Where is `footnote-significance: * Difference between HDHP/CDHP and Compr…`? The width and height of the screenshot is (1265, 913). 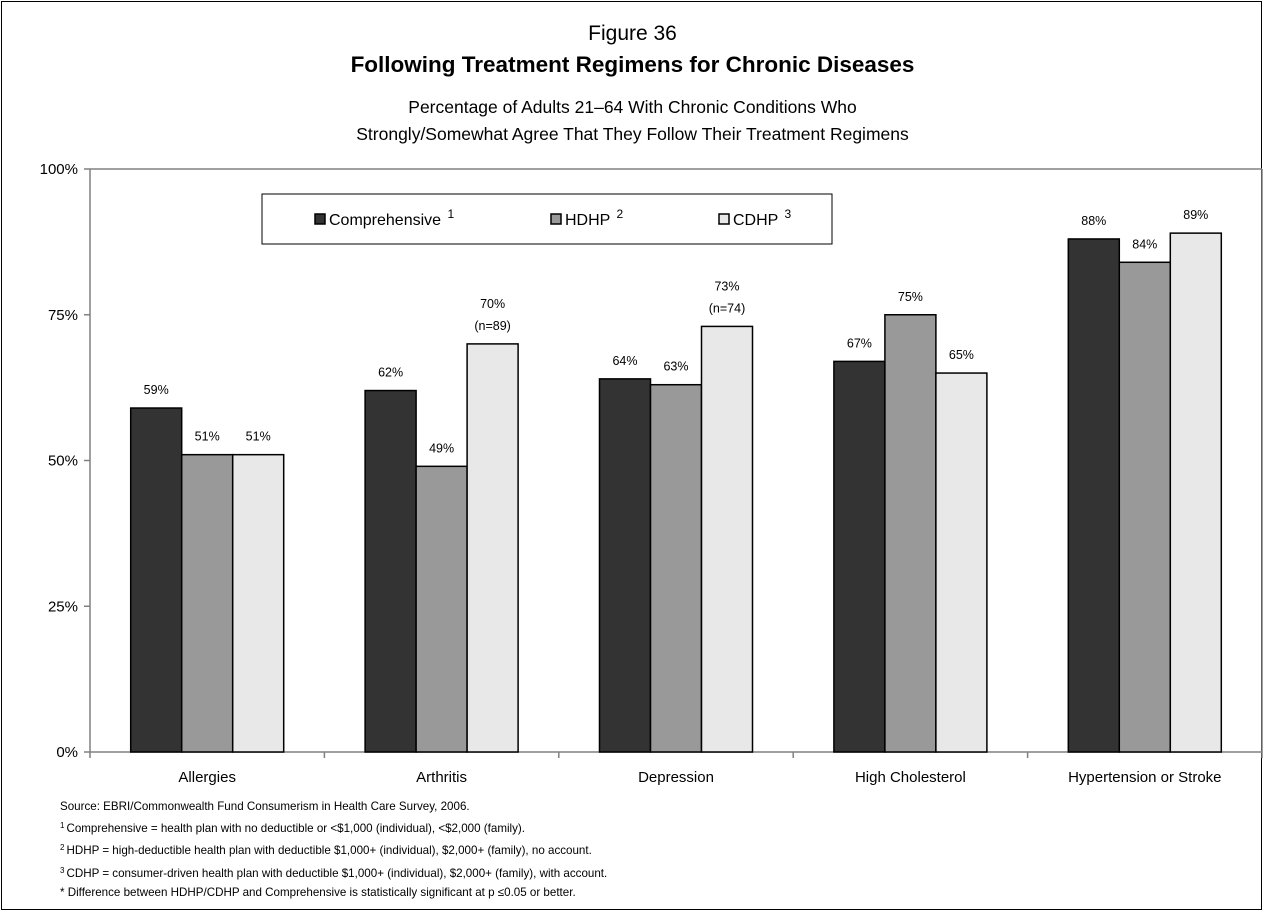 footnote-significance: * Difference between HDHP/CDHP and Compr… is located at coordinates (318, 892).